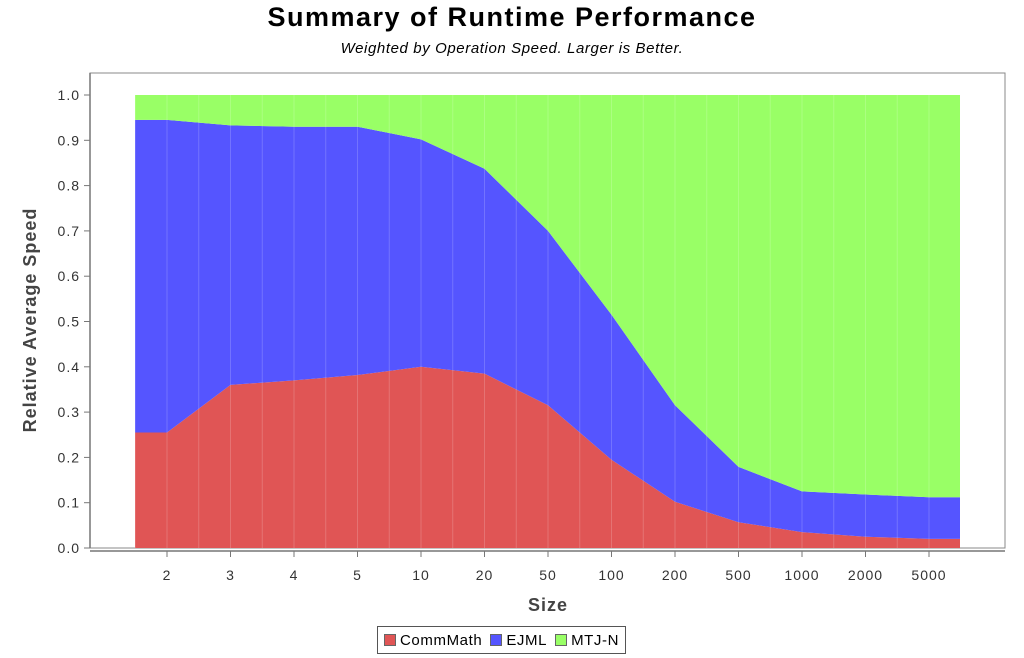 The height and width of the screenshot is (658, 1024). I want to click on legend-label: EJML, so click(527, 640).